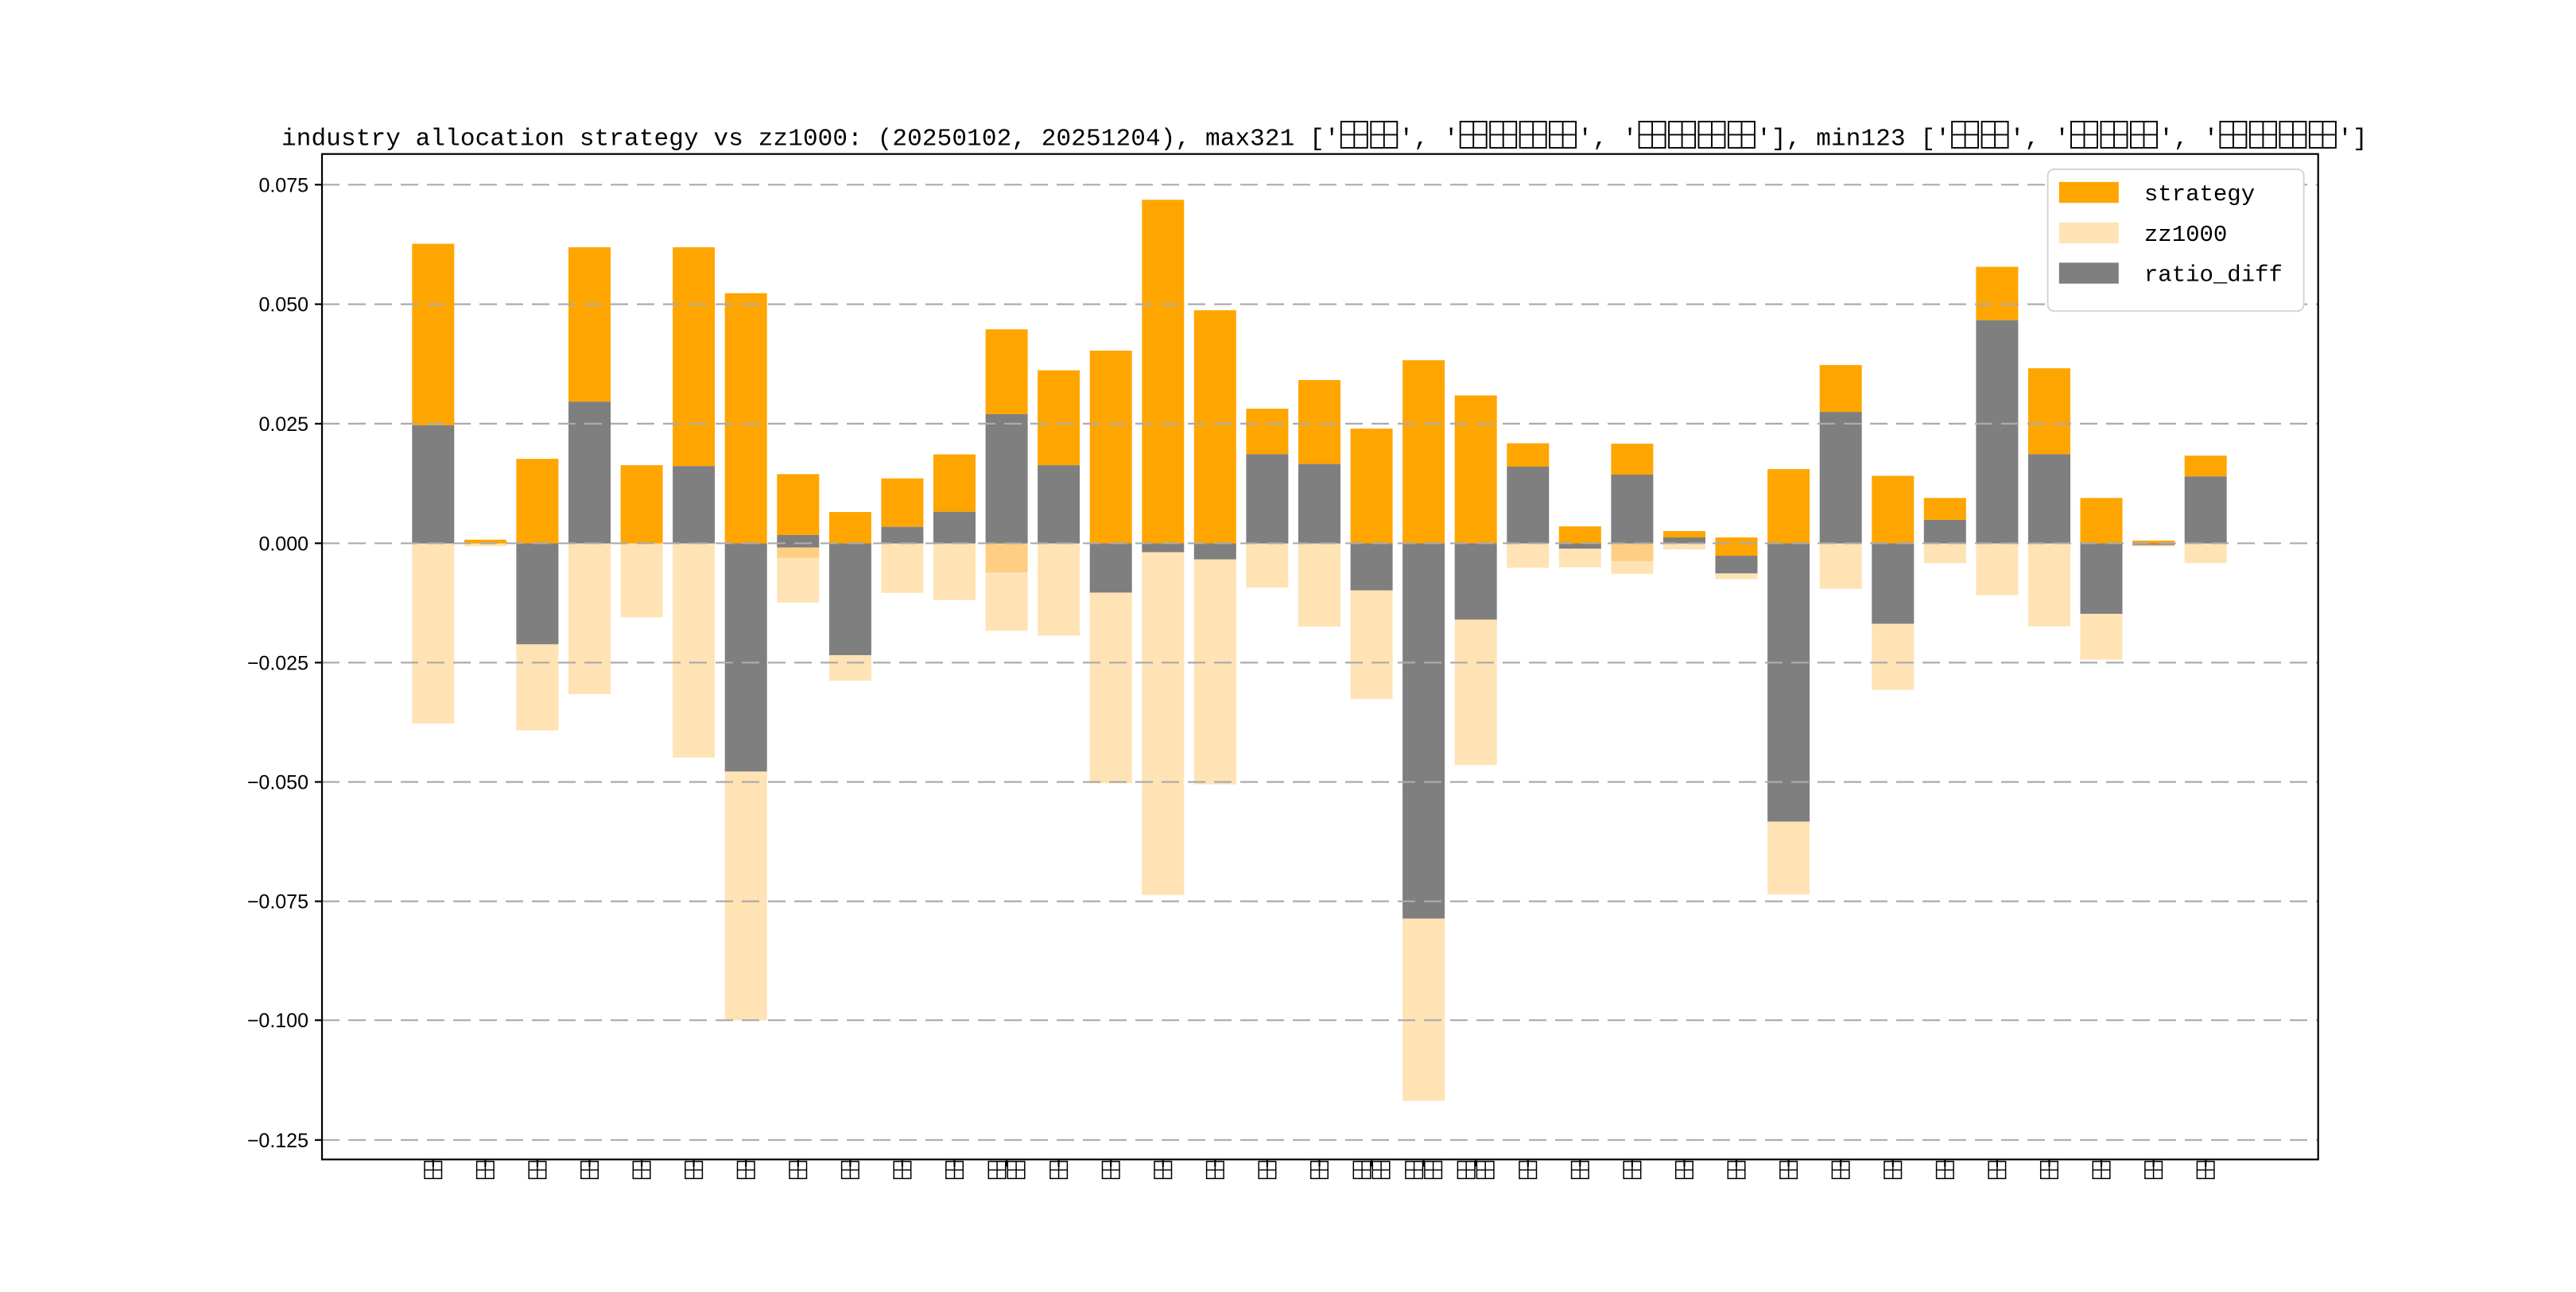 The height and width of the screenshot is (1292, 2576). What do you see at coordinates (277, 903) in the screenshot?
I see `svg-text: −0.075` at bounding box center [277, 903].